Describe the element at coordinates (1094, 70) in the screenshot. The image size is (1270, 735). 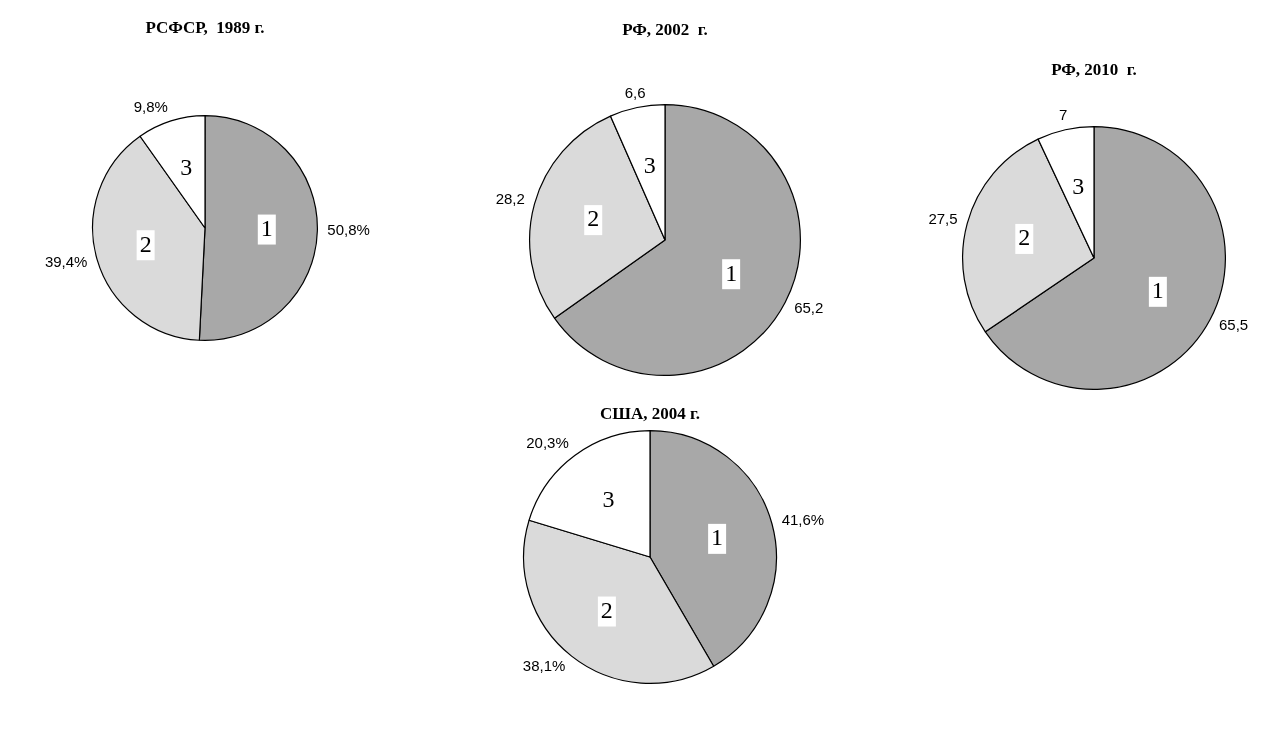
I see `chart-title: РФ, 2010 г.` at that location.